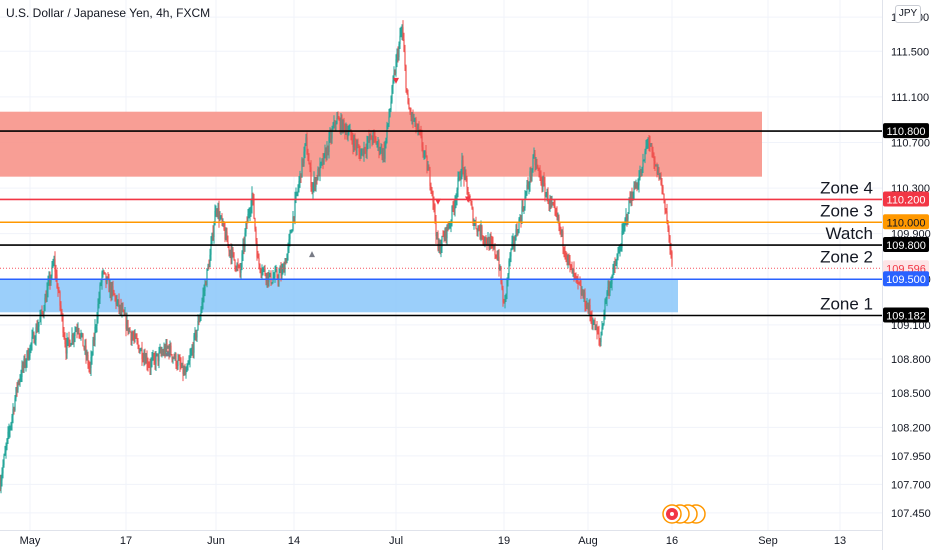 The width and height of the screenshot is (932, 550). What do you see at coordinates (908, 14) in the screenshot?
I see `currency-badge: JPY` at bounding box center [908, 14].